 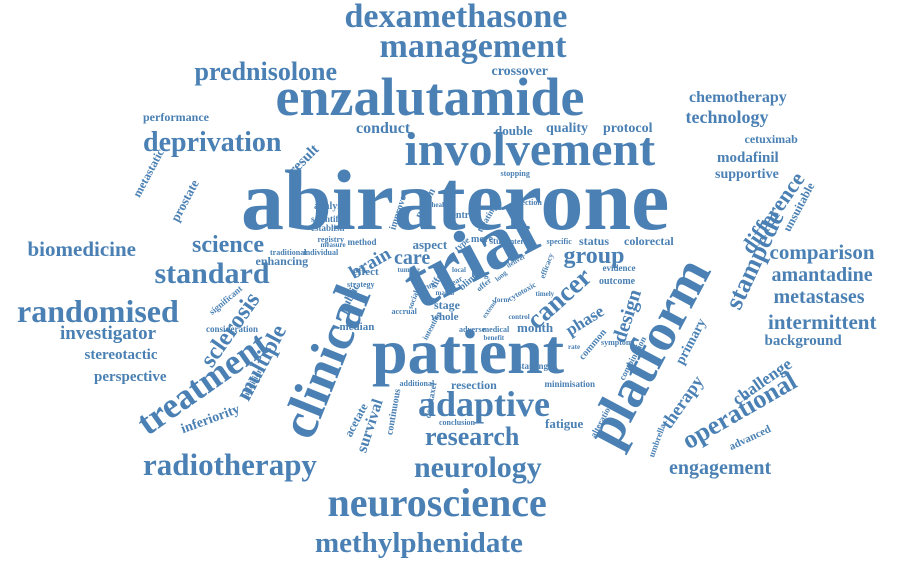 What do you see at coordinates (394, 412) in the screenshot?
I see `word-continuous: continuous` at bounding box center [394, 412].